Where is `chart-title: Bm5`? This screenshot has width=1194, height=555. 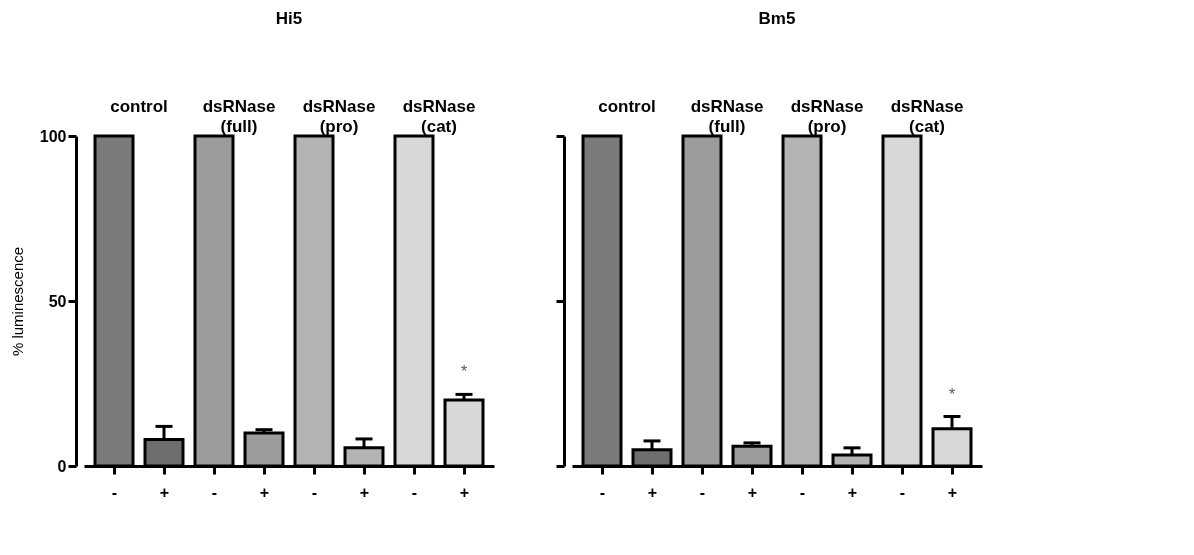 chart-title: Bm5 is located at coordinates (777, 18).